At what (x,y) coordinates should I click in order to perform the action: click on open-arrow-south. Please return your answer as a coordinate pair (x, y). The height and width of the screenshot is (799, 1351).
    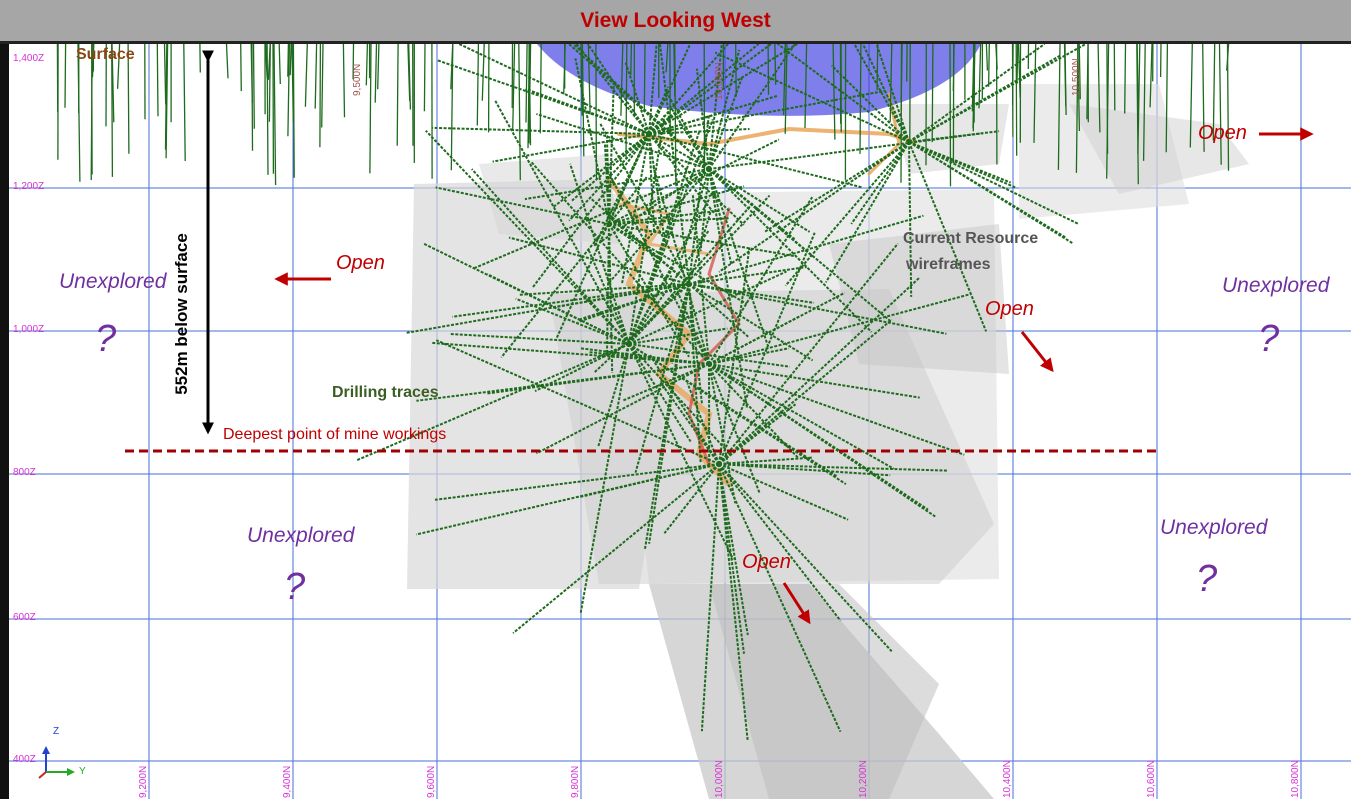
    Looking at the image, I should click on (796, 603).